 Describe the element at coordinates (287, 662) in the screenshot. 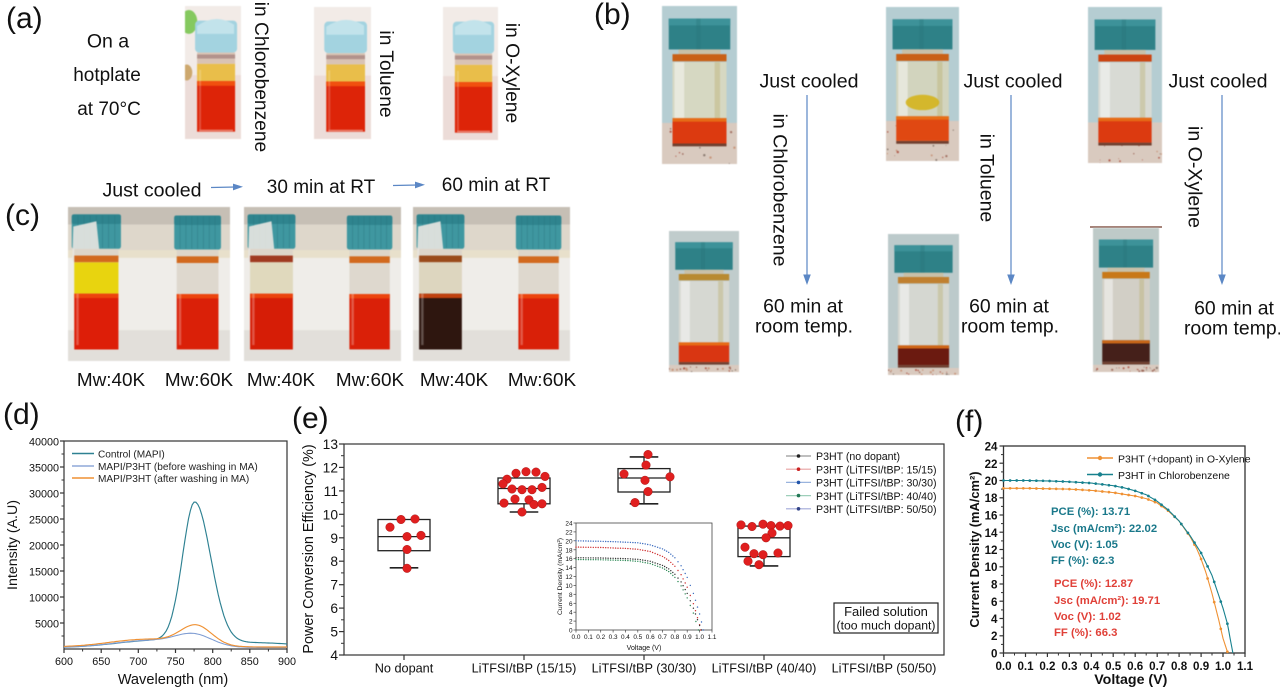

I see `svg-text: 900` at that location.